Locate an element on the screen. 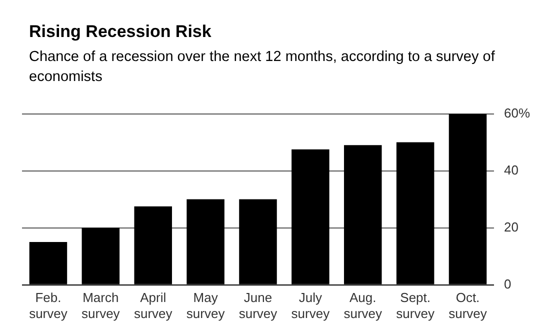 The width and height of the screenshot is (550, 336). chart-subtitle: Chance of a recession over the next 12 months, according to a survey of economists is located at coordinates (262, 67).